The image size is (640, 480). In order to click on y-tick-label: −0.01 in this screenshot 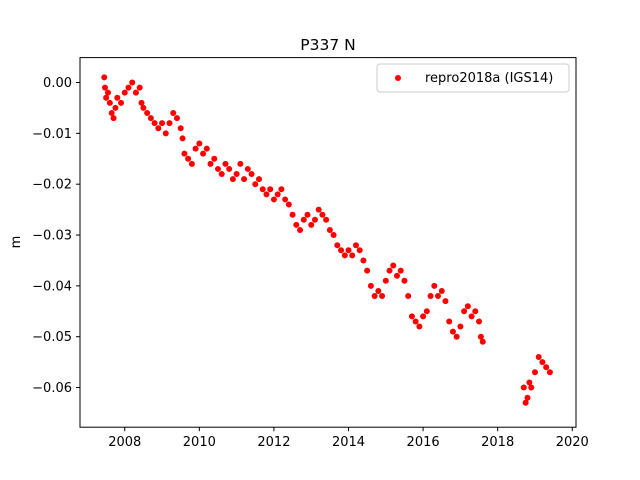, I will do `click(52, 134)`.